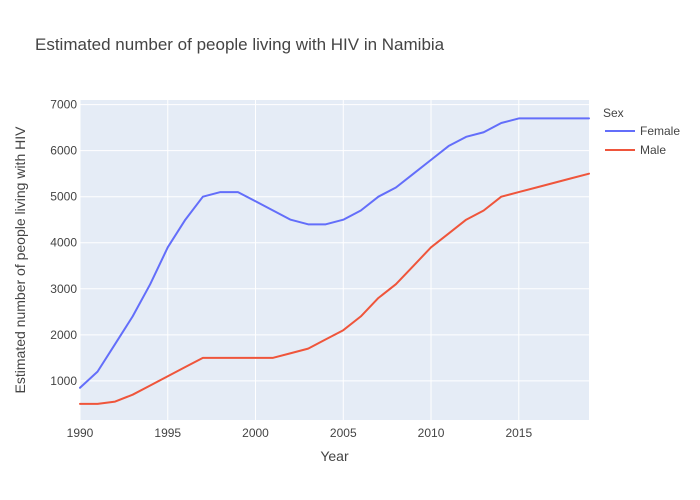  Describe the element at coordinates (63, 197) in the screenshot. I see `y-tick-label: 5000` at that location.